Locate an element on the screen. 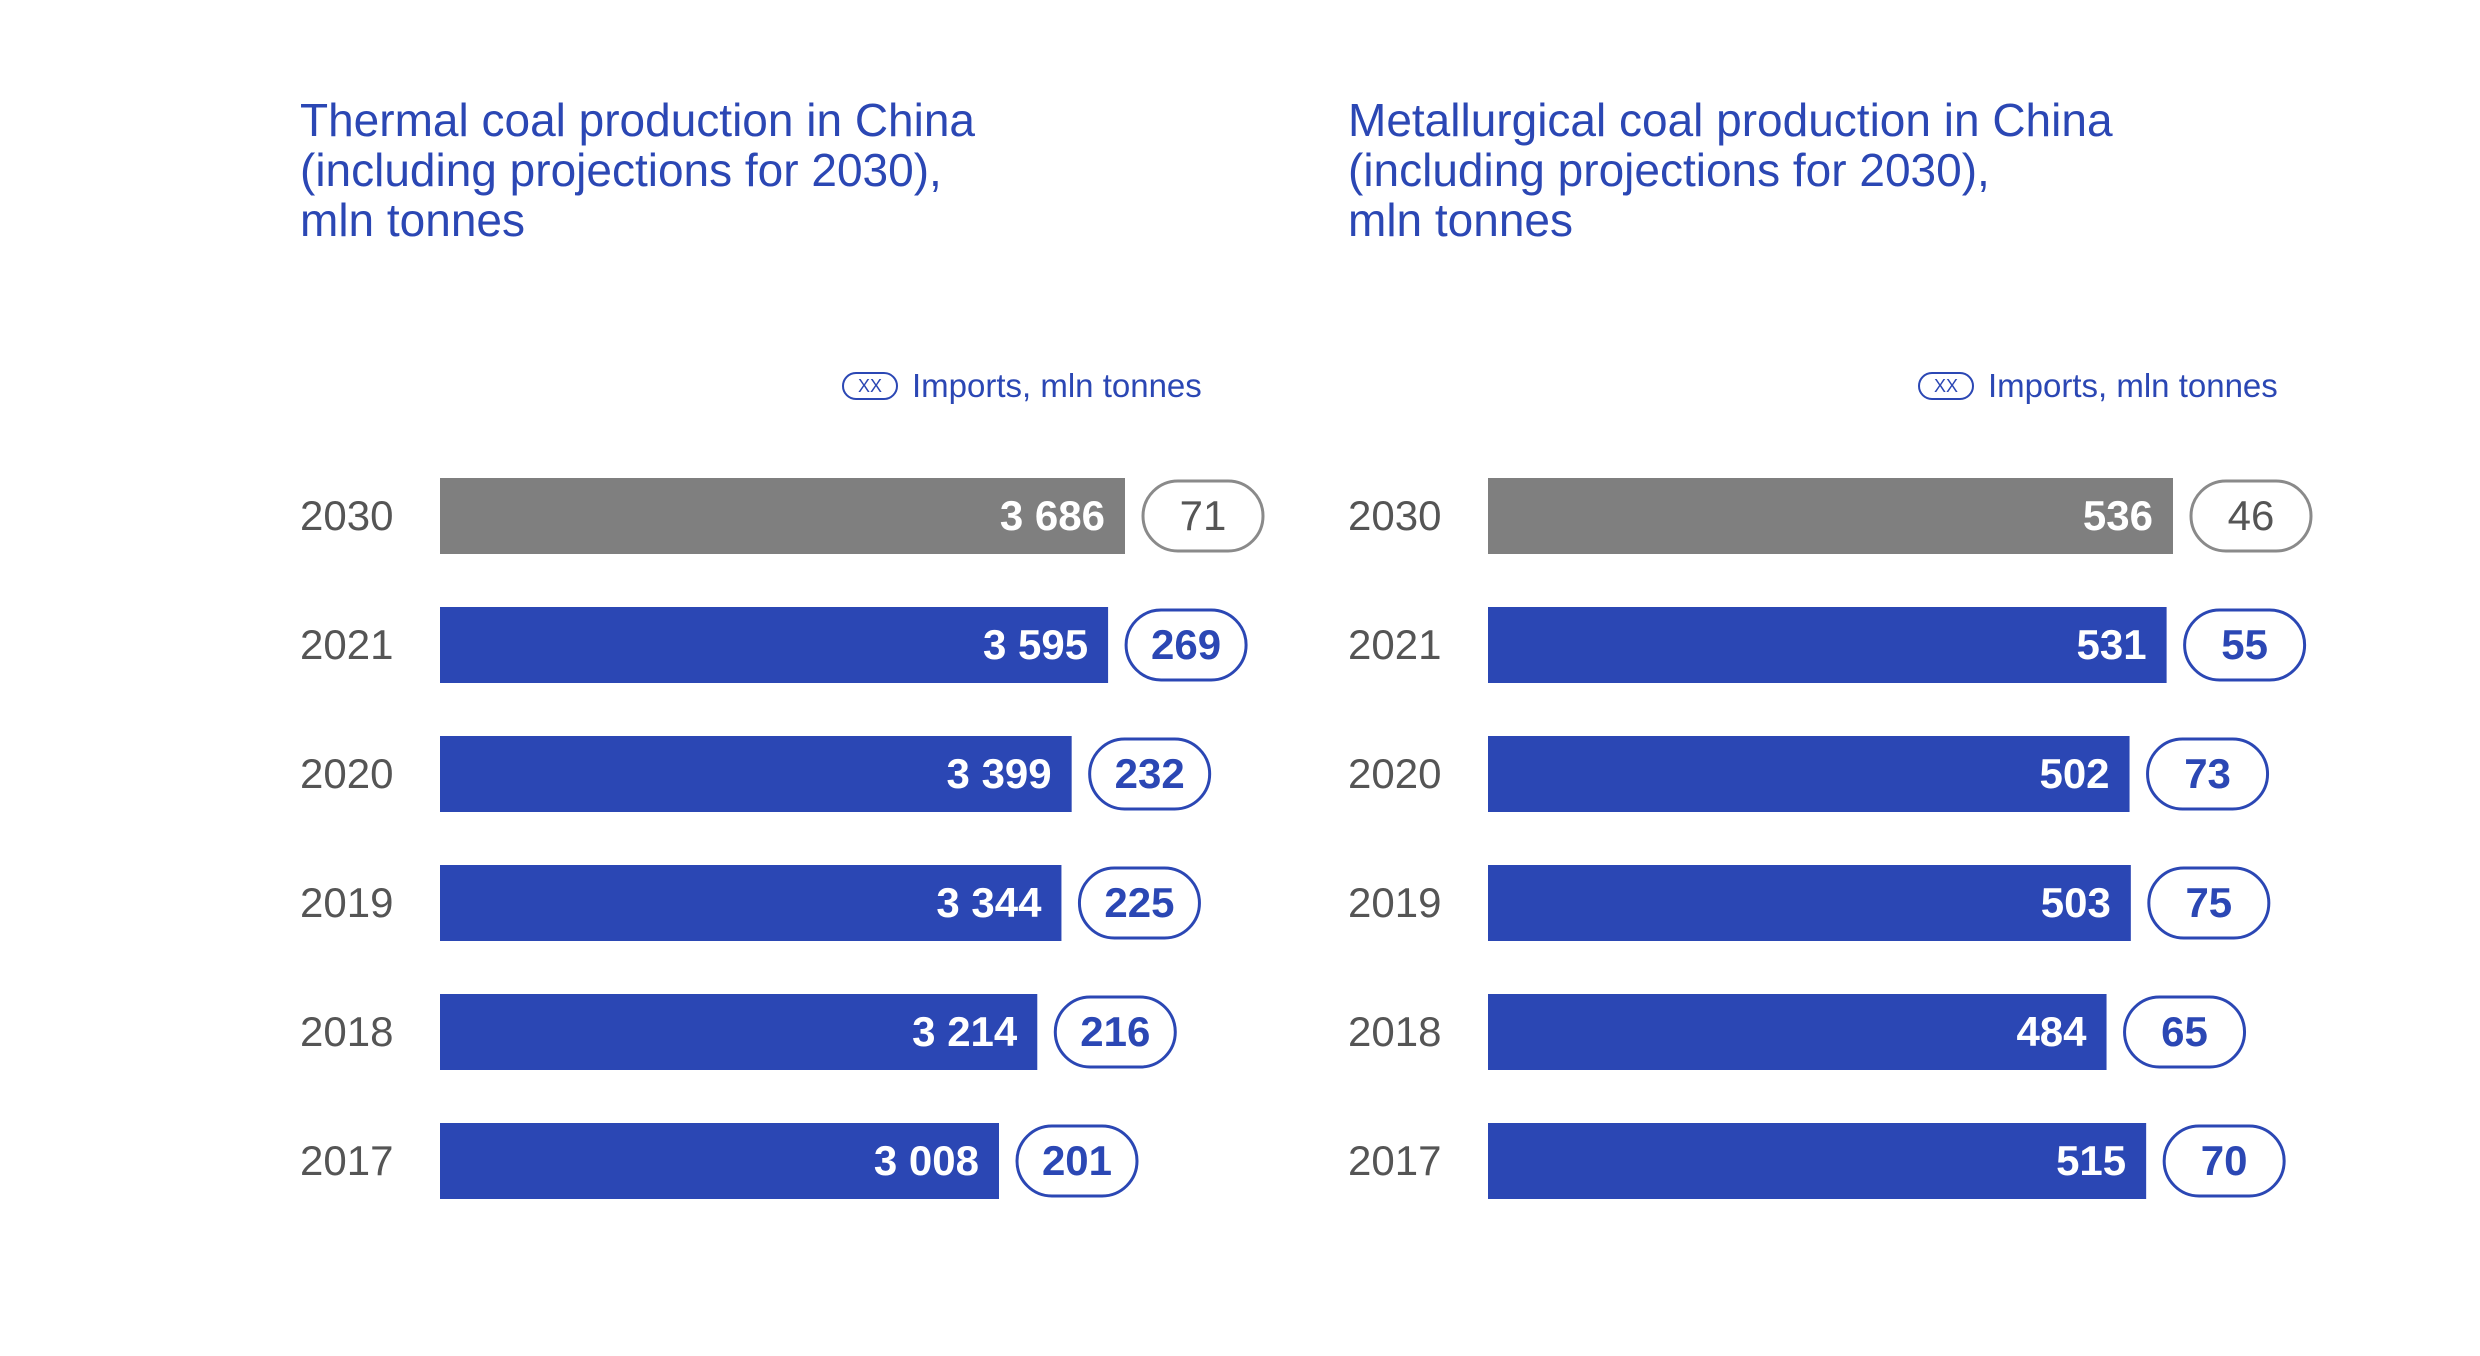  production-value-label: 3 214 is located at coordinates (965, 1031).